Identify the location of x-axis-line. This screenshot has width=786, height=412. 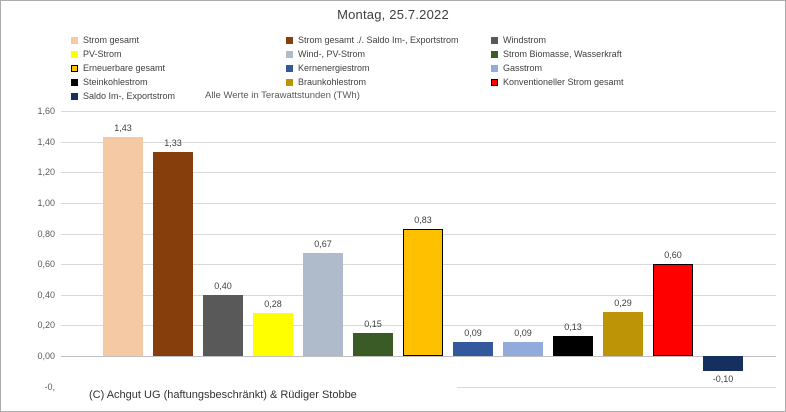
(418, 356).